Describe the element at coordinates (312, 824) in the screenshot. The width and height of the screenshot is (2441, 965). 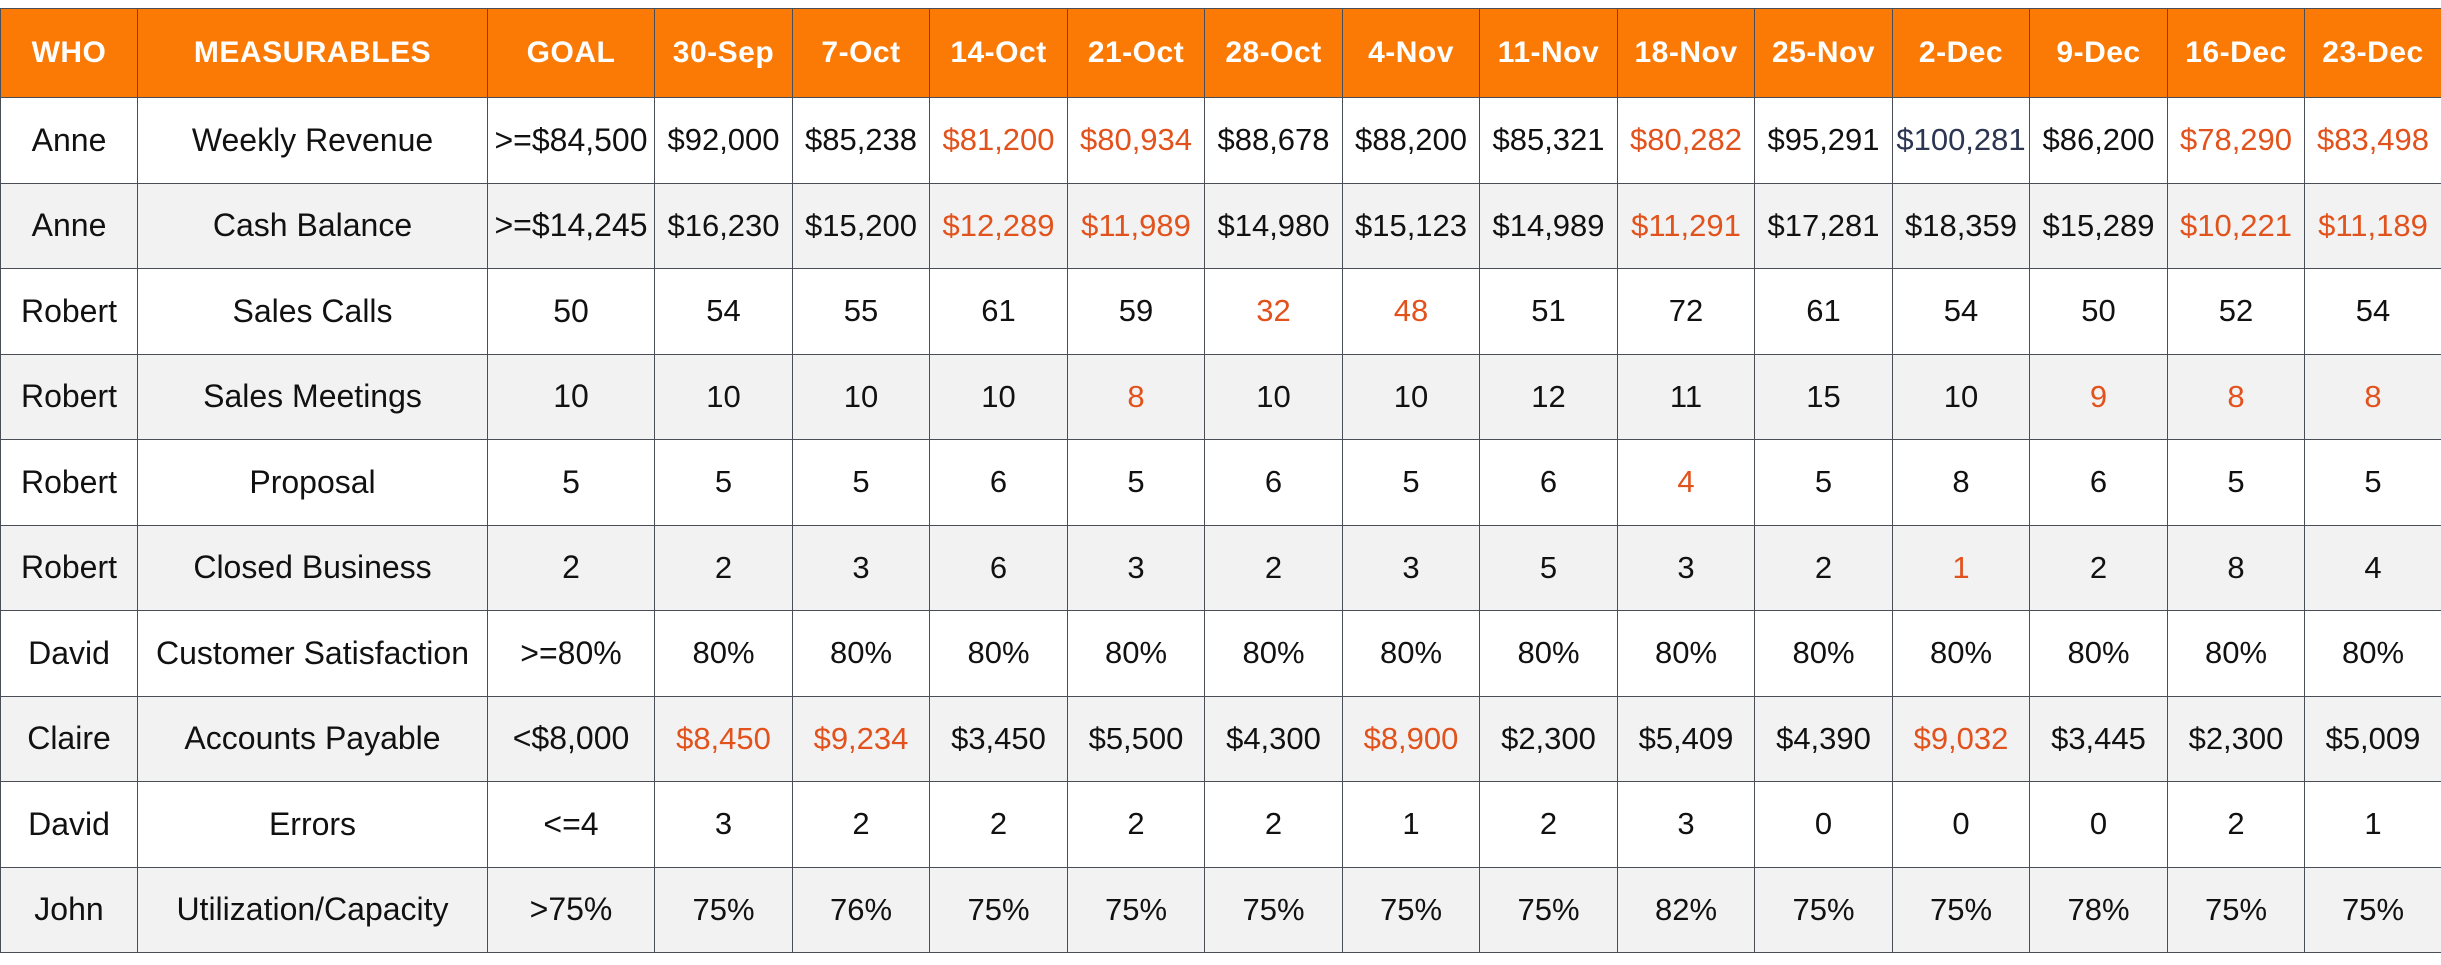
I see `measurable-cell: Errors` at that location.